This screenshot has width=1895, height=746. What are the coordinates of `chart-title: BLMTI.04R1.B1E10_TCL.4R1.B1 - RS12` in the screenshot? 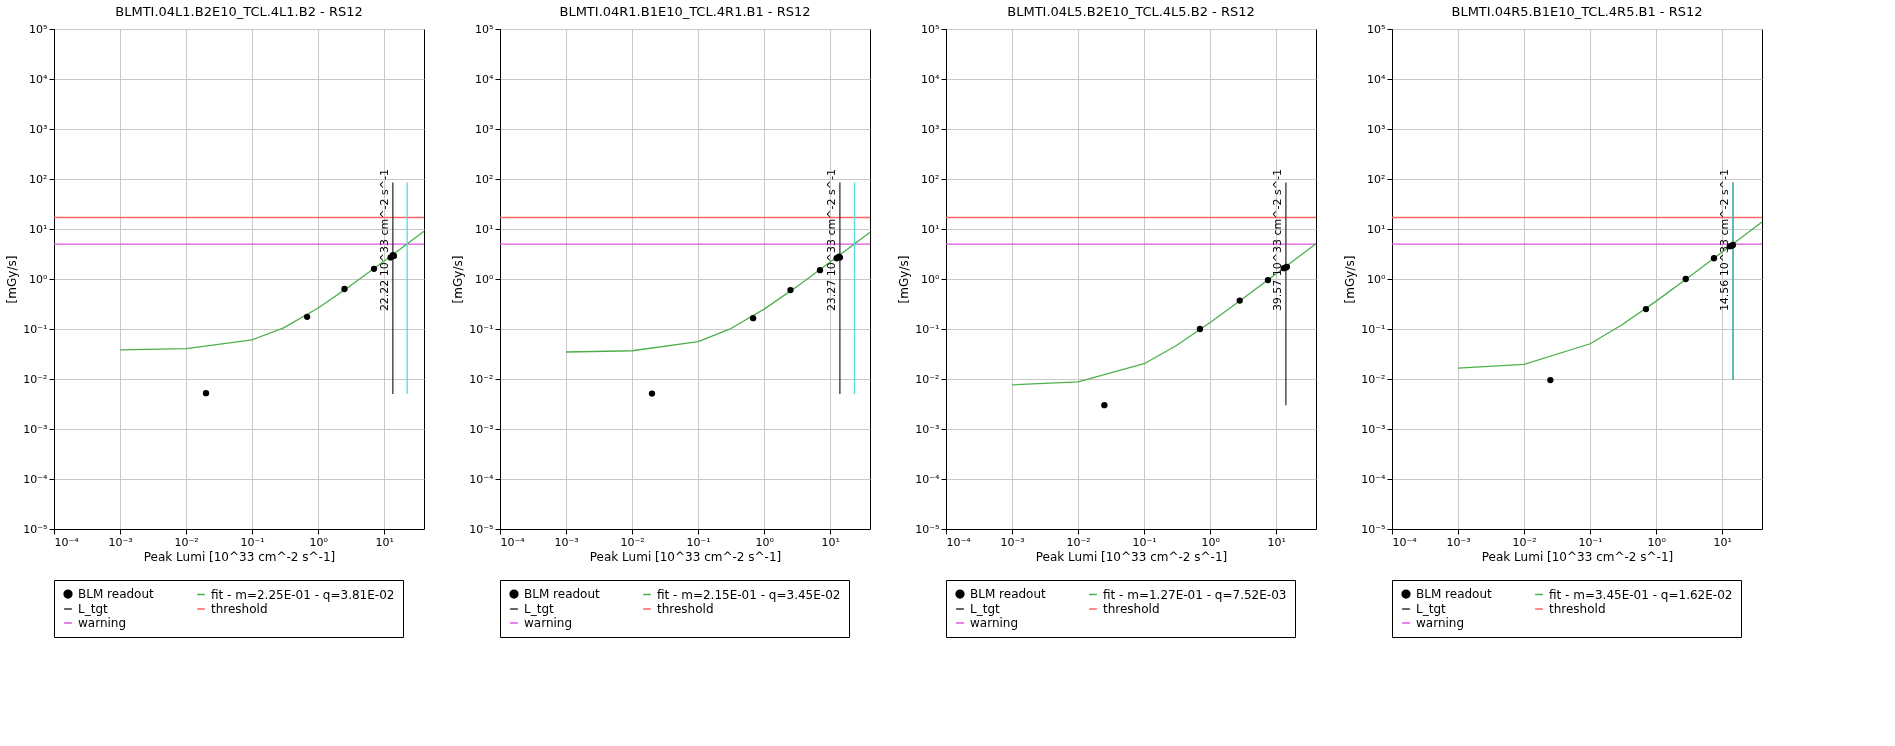 It's located at (685, 11).